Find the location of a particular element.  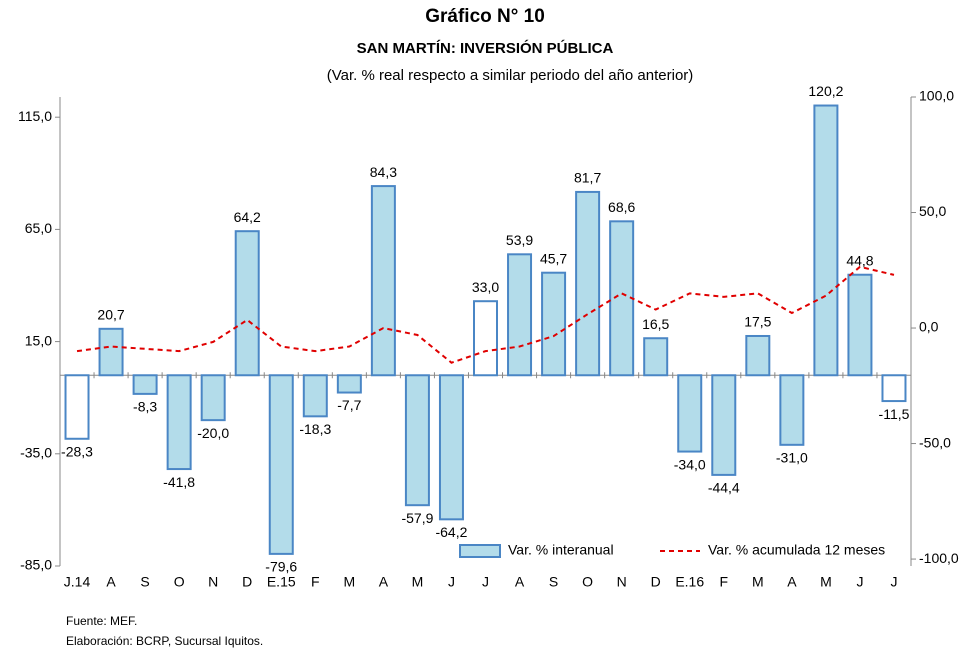

data-label: -7,7 is located at coordinates (349, 405).